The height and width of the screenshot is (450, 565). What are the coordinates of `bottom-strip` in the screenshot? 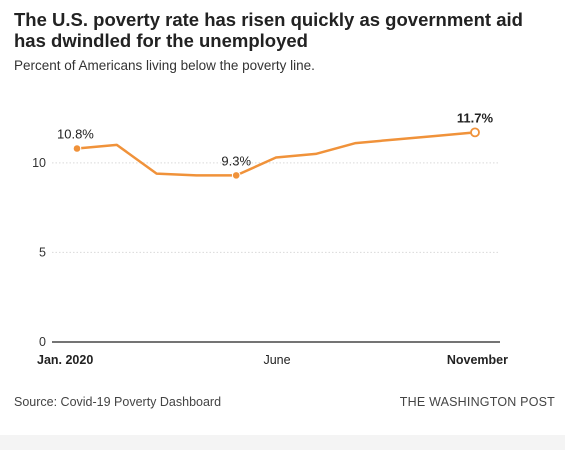 It's located at (282, 442).